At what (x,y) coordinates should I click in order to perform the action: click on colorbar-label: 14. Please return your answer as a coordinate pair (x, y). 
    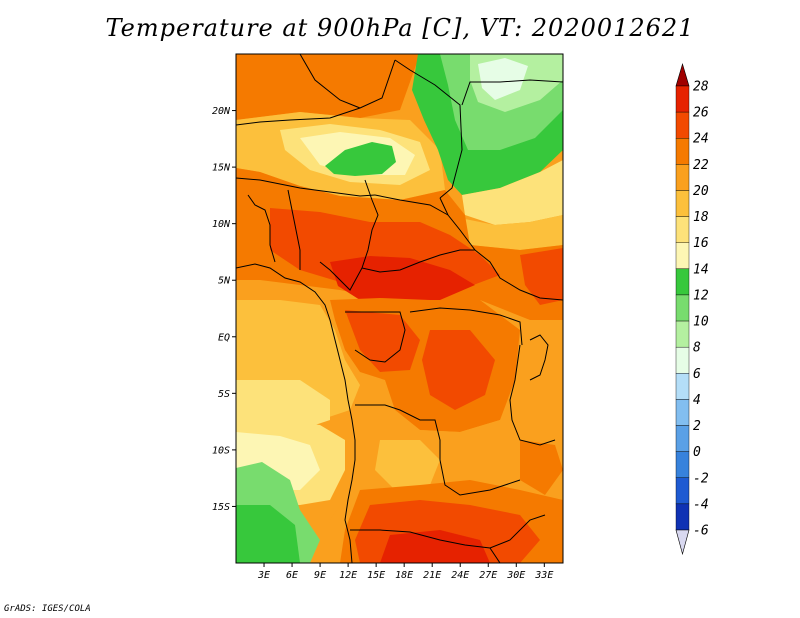
    Looking at the image, I should click on (701, 269).